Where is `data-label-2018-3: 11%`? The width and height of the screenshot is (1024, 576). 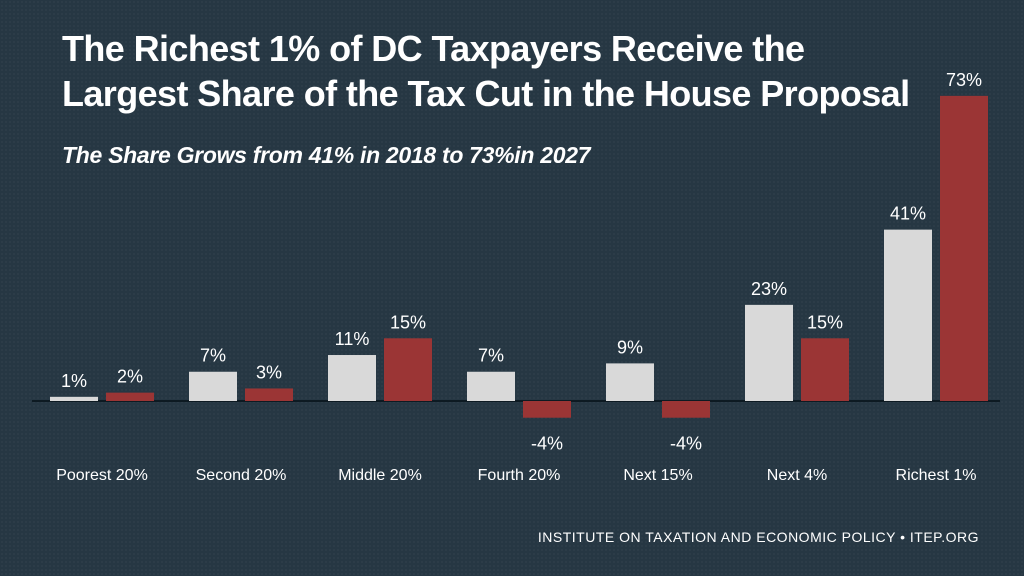
data-label-2018-3: 11% is located at coordinates (352, 339).